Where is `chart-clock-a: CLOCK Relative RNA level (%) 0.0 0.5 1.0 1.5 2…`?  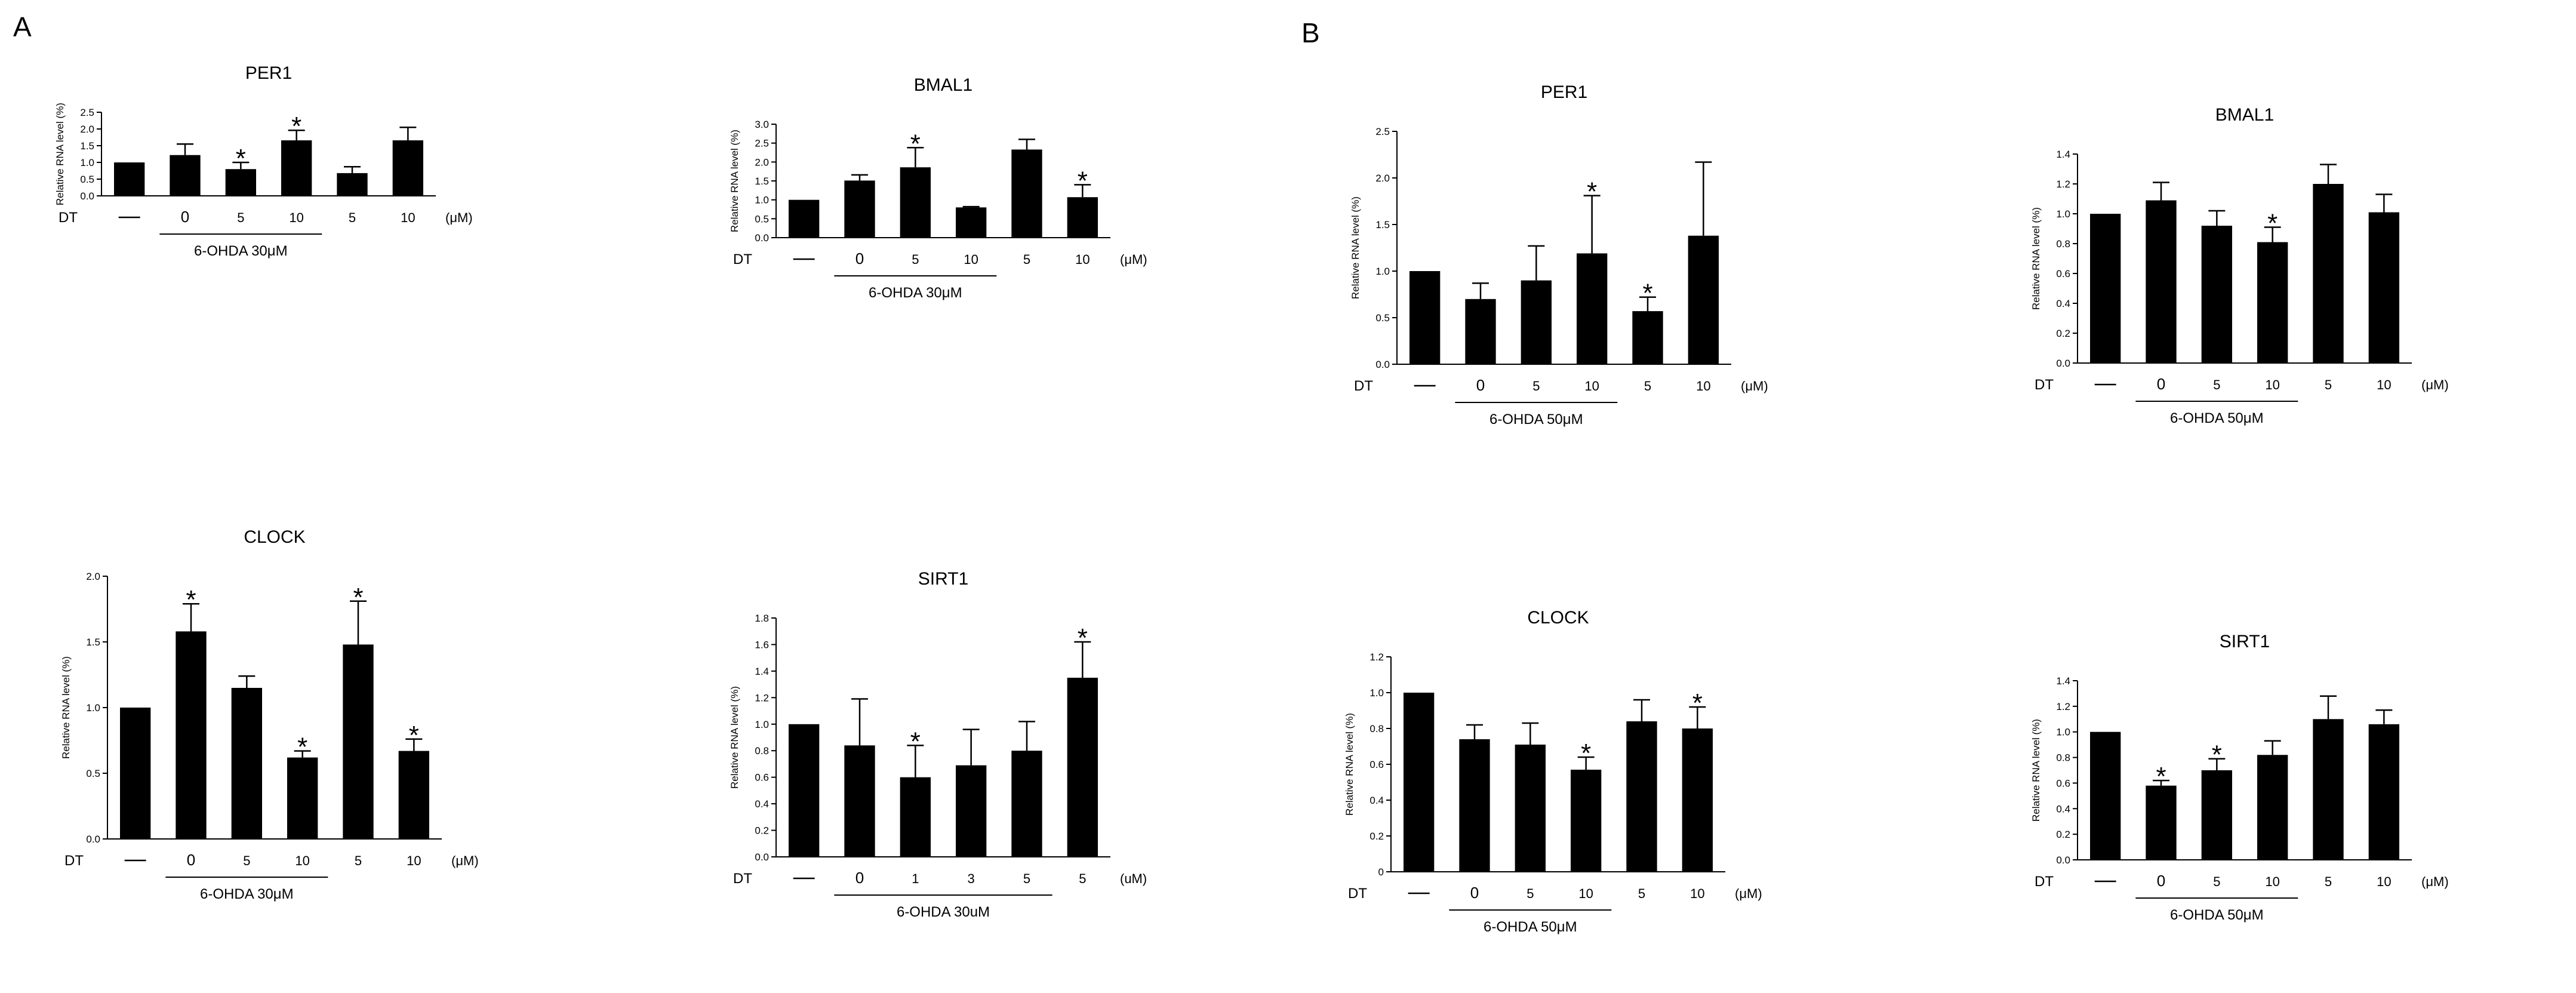
chart-clock-a: CLOCK Relative RNA level (%) 0.0 0.5 1.0 1.5 2… is located at coordinates (269, 714).